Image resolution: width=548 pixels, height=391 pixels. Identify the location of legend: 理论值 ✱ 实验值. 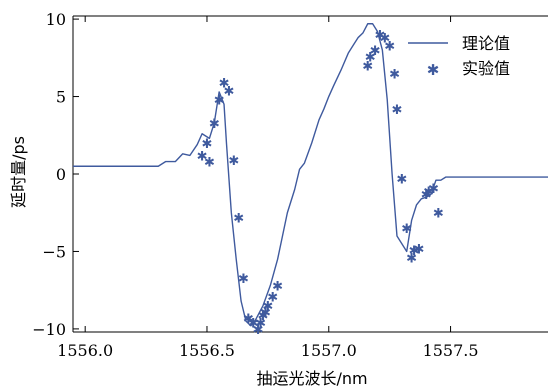
(459, 56).